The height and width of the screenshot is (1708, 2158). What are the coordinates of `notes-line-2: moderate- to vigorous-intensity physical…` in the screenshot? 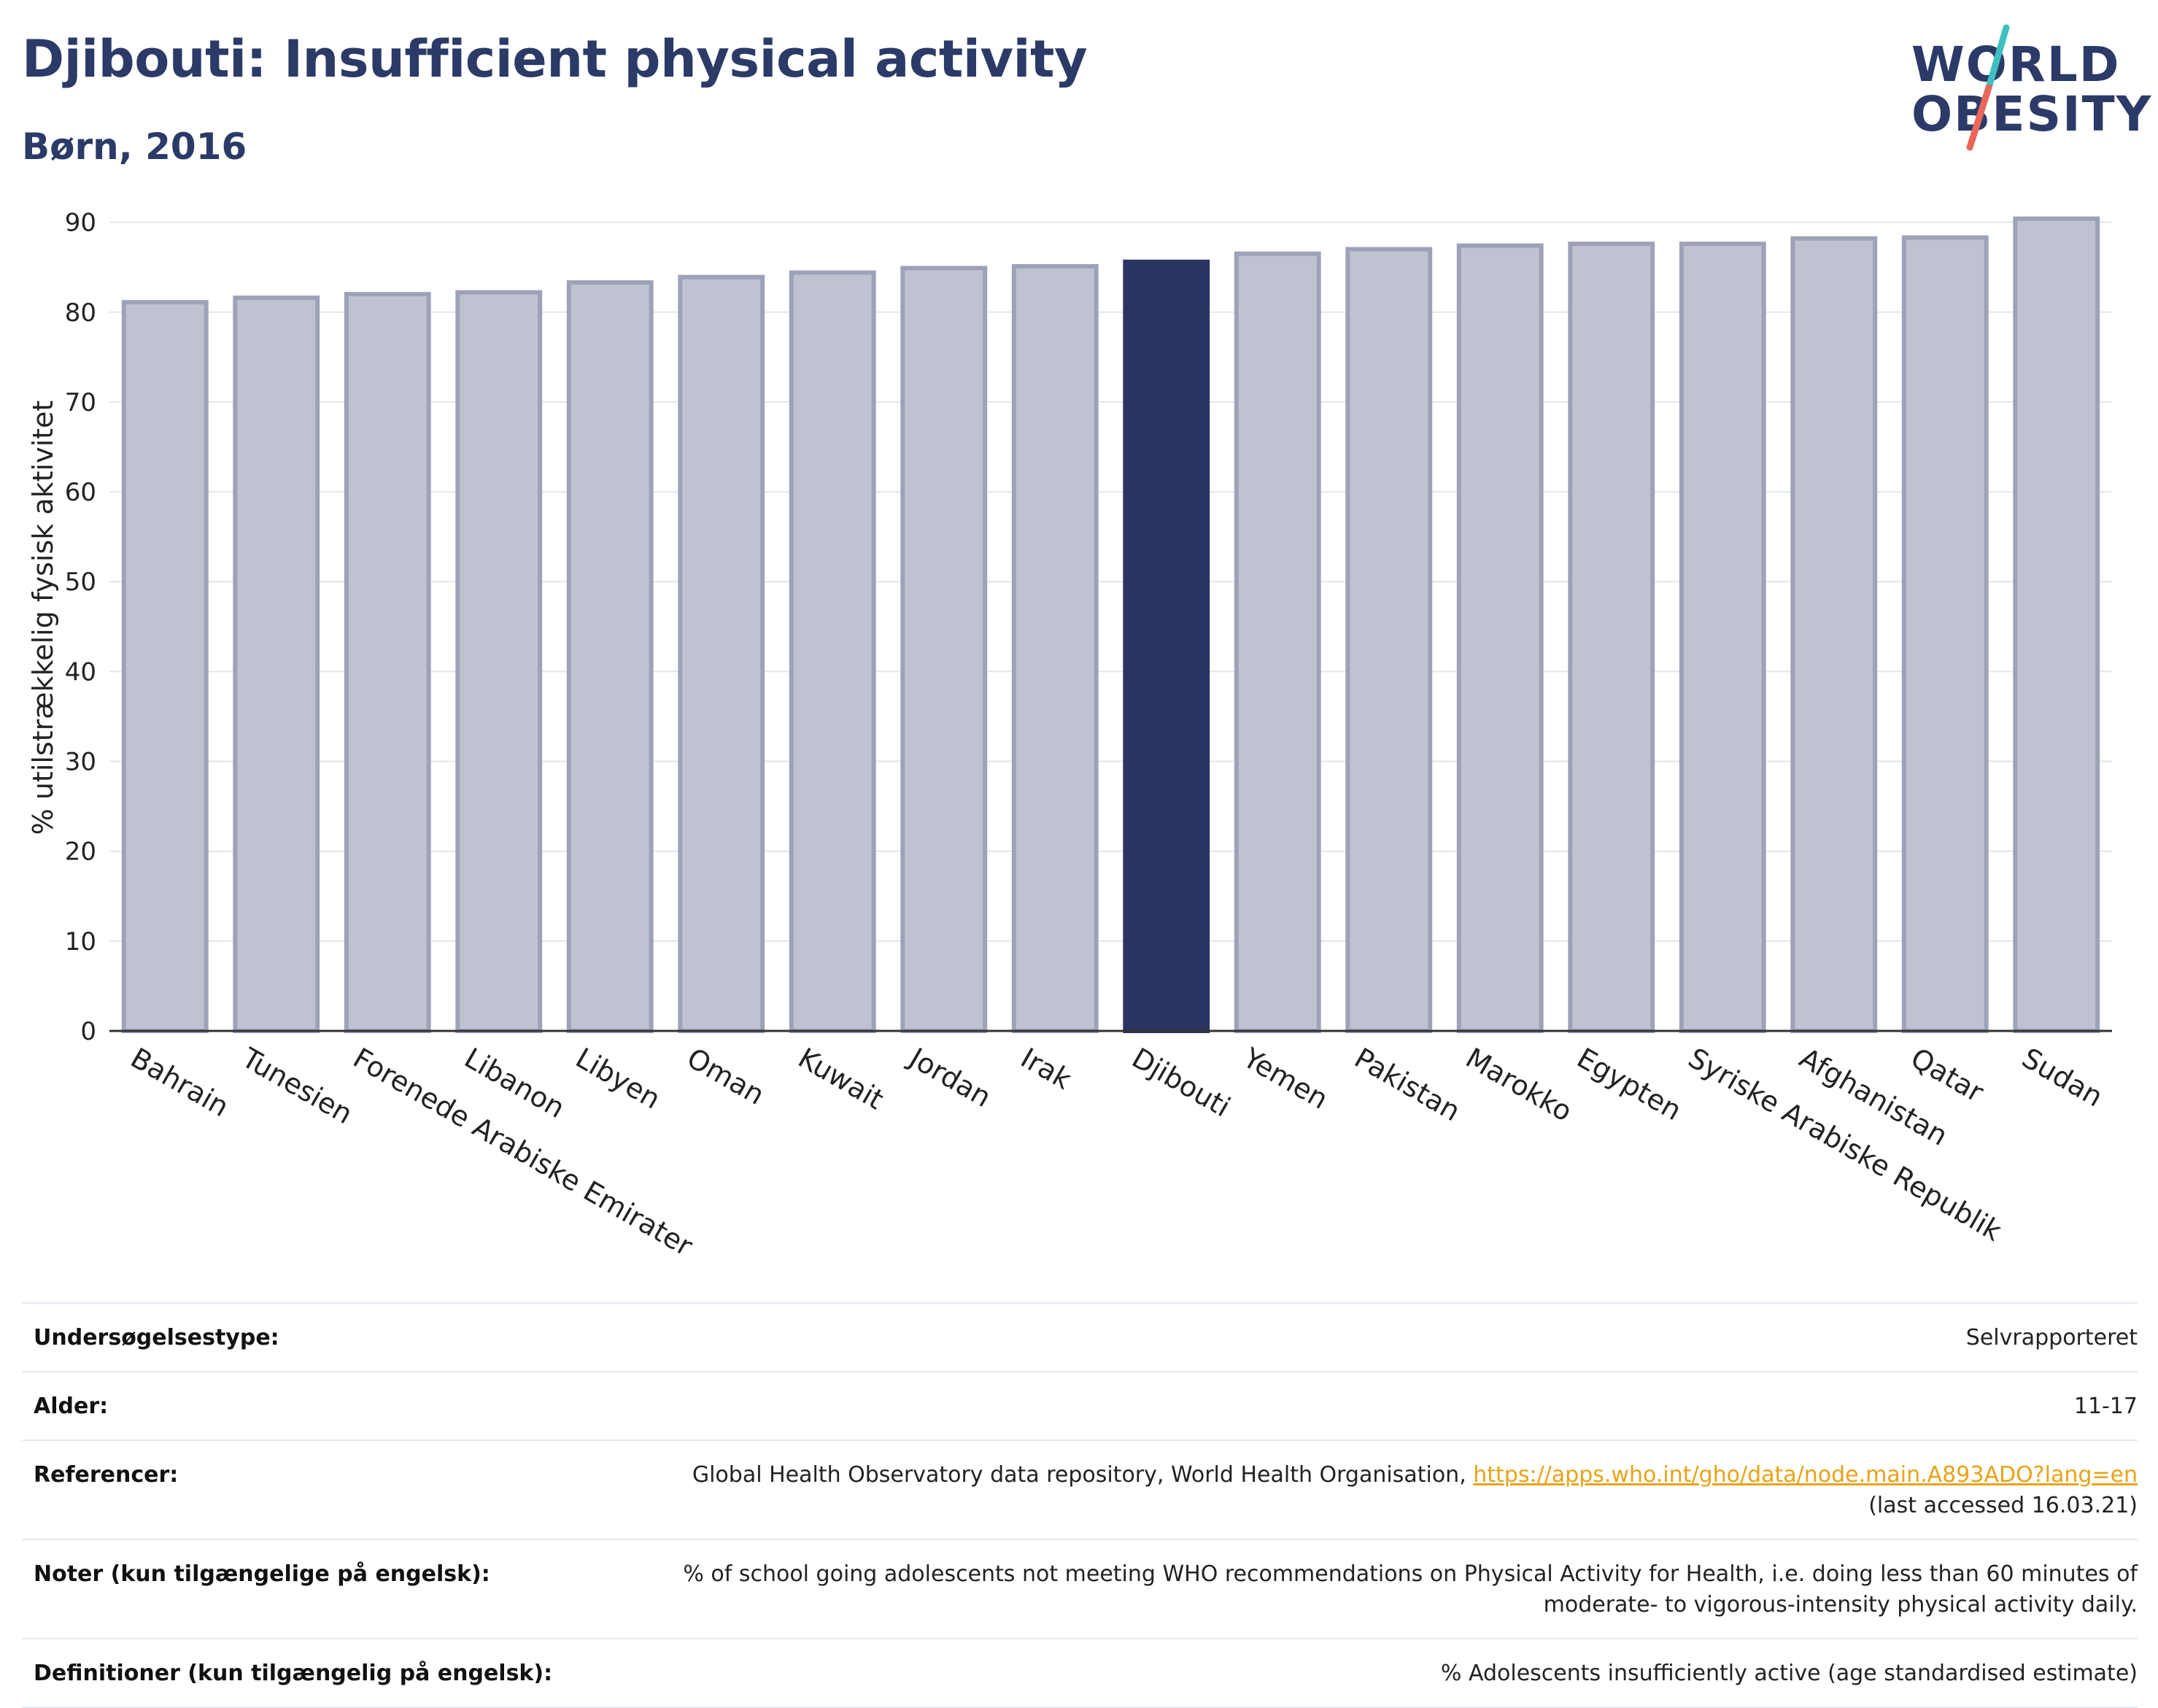 It's located at (1840, 1605).